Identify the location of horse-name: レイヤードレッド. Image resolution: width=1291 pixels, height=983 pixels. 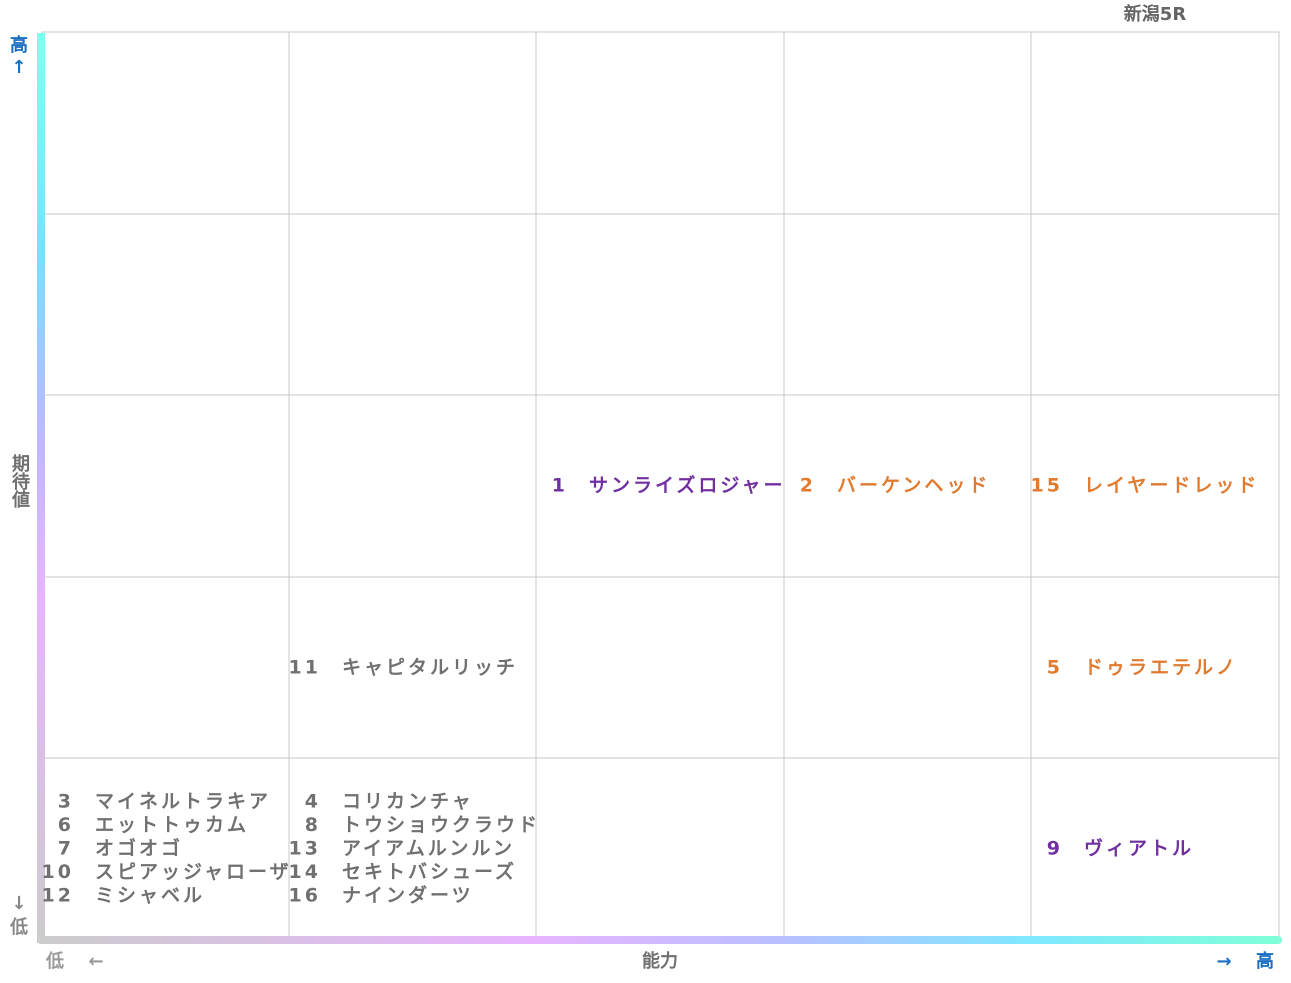
(1171, 485).